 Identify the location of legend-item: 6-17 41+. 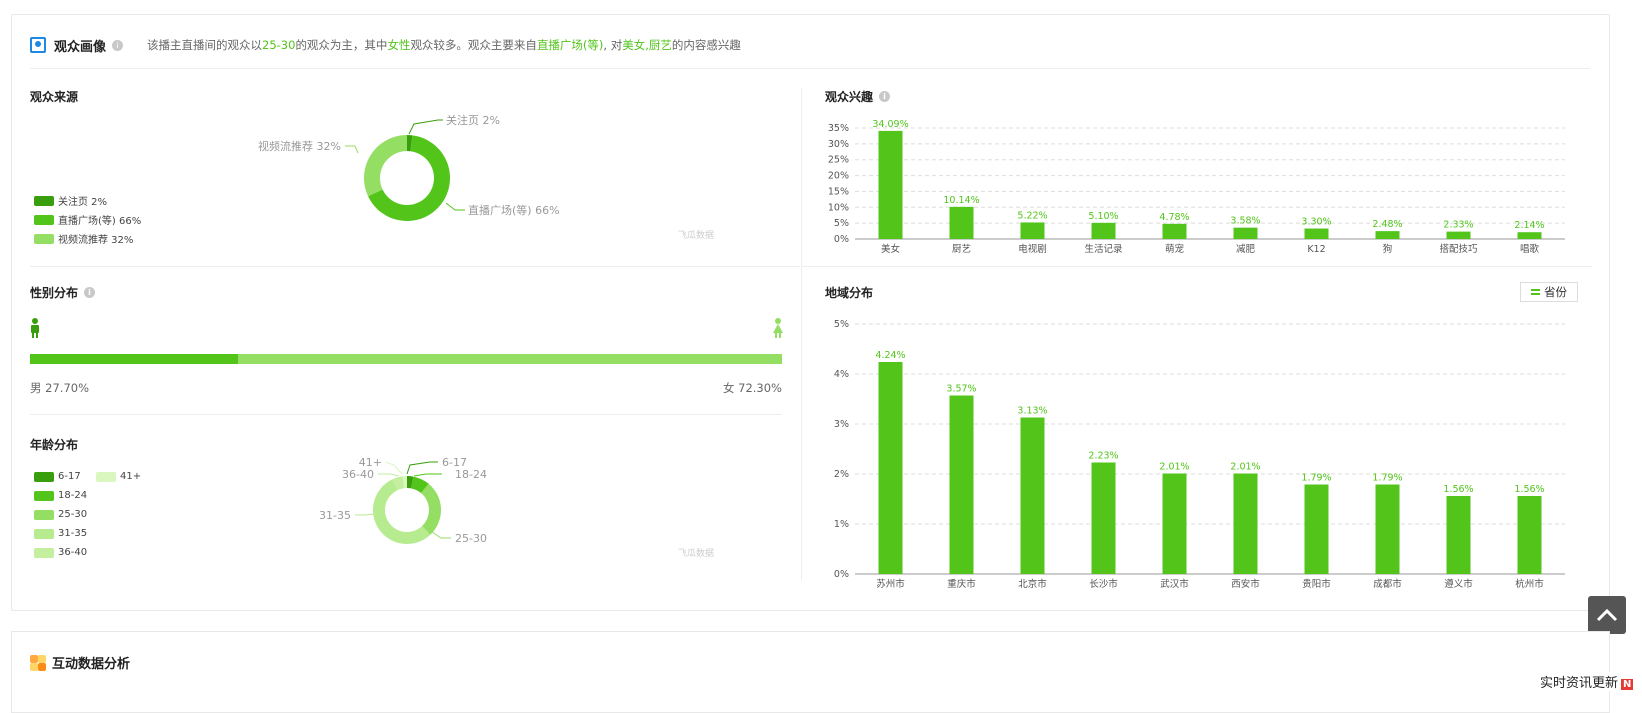
(87, 476).